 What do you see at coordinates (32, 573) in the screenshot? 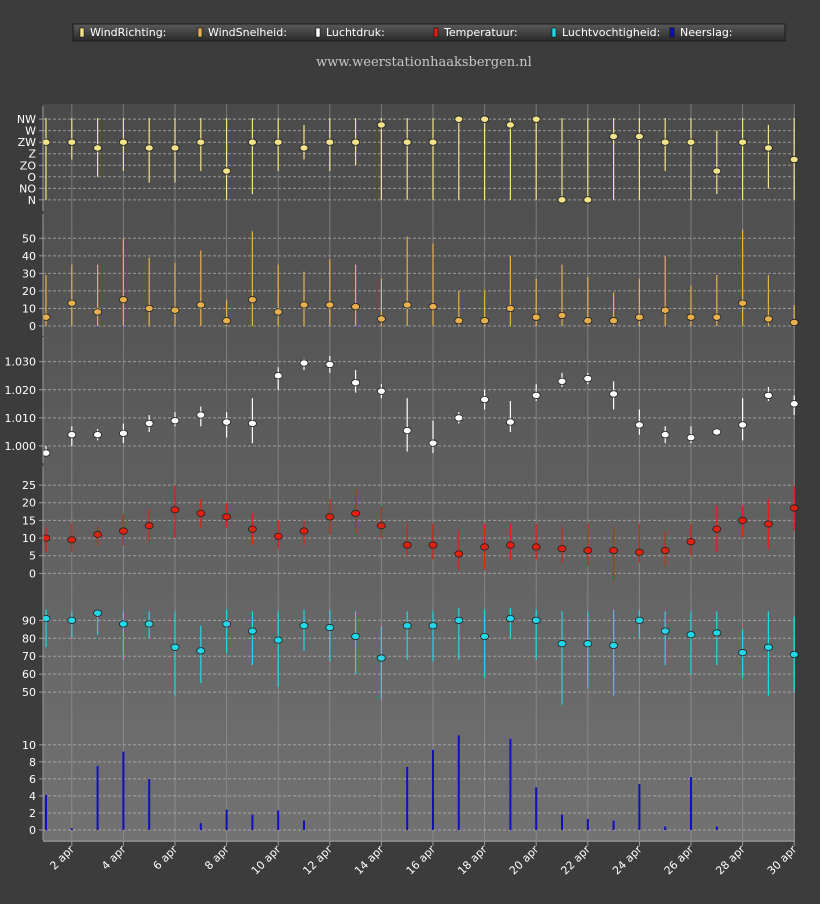
I see `y-tick-label: 0` at bounding box center [32, 573].